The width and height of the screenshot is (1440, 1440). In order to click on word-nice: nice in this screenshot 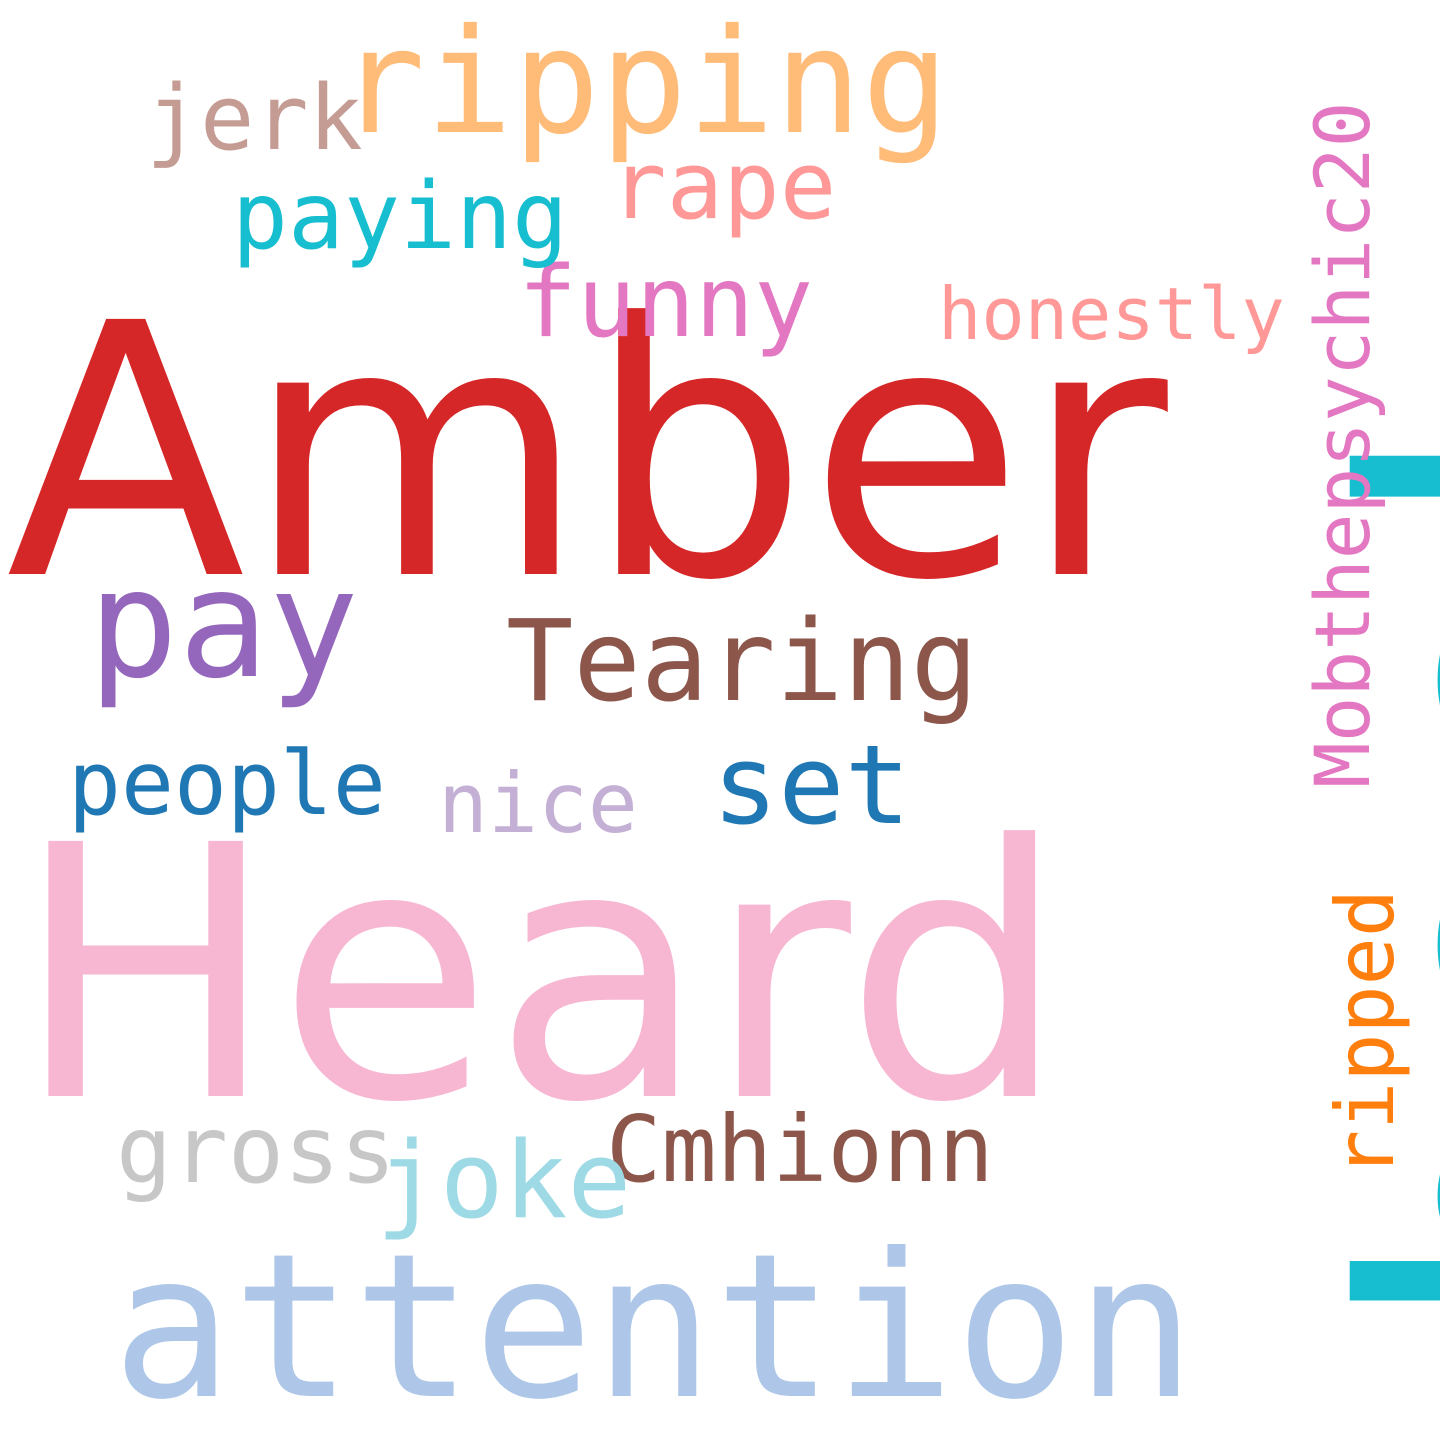, I will do `click(538, 803)`.